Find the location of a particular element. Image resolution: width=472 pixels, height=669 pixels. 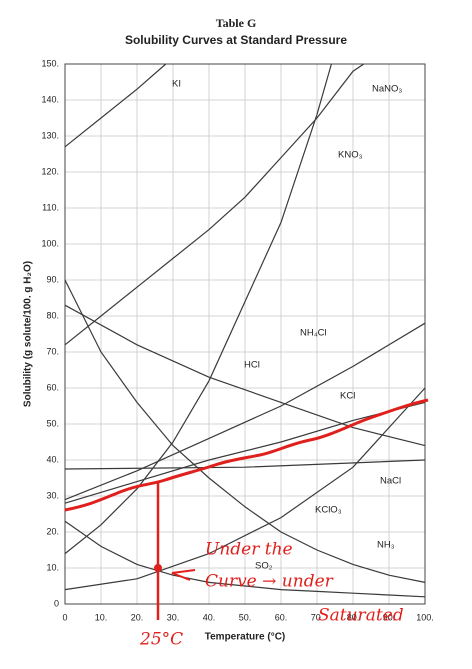

red-trace is located at coordinates (246, 455).